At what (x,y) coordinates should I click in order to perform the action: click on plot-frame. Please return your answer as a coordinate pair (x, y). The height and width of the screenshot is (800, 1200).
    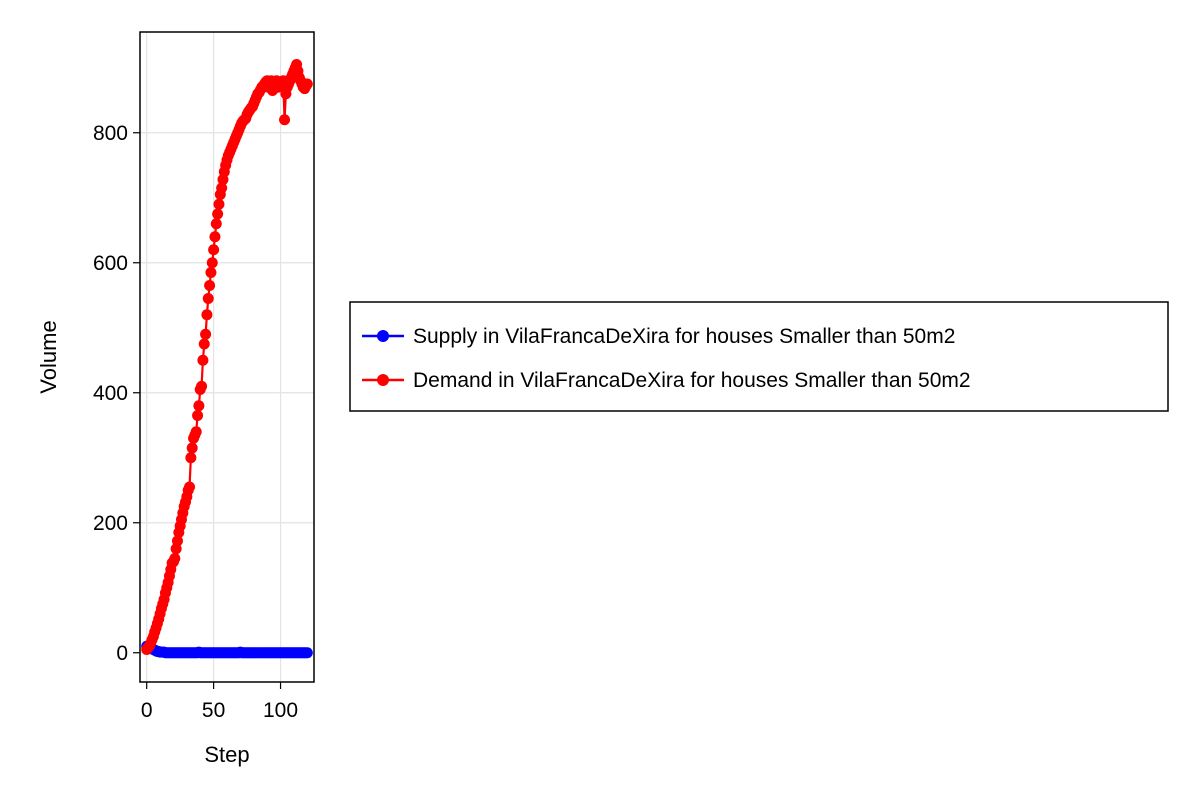
    Looking at the image, I should click on (227, 357).